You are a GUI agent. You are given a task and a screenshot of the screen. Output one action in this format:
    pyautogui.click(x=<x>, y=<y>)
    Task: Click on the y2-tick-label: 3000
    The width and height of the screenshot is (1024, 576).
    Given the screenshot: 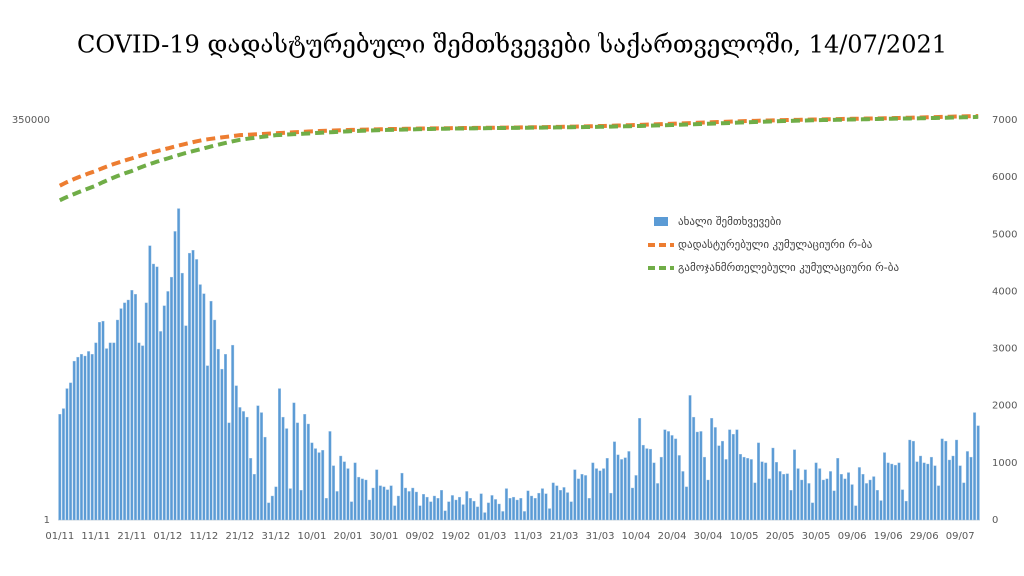 What is the action you would take?
    pyautogui.click(x=1004, y=349)
    